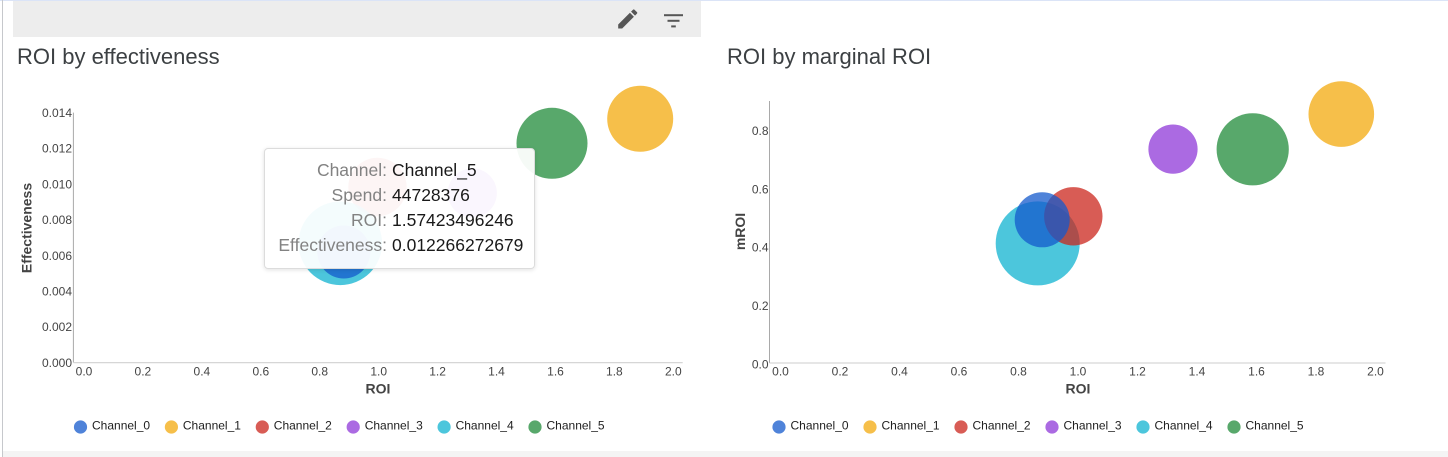 Image resolution: width=1448 pixels, height=457 pixels. Describe the element at coordinates (57, 149) in the screenshot. I see `svg-text: 0.012` at that location.